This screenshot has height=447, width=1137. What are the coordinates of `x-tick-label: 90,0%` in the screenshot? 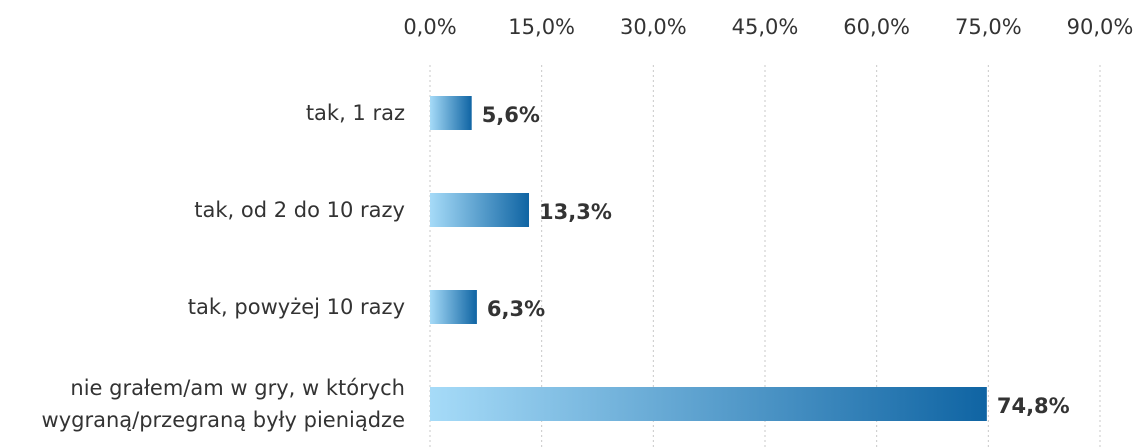 It's located at (1100, 27).